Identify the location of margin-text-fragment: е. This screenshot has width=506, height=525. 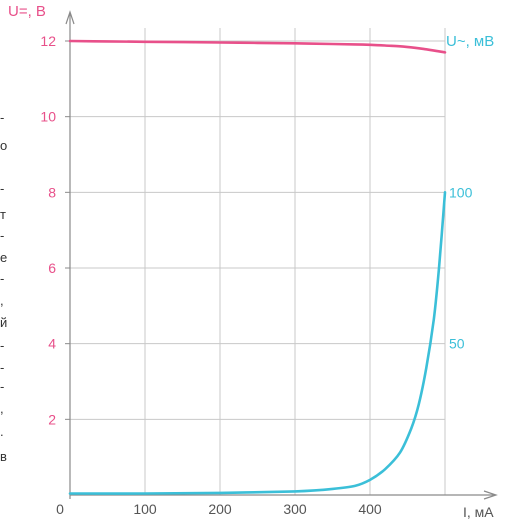
(3, 257).